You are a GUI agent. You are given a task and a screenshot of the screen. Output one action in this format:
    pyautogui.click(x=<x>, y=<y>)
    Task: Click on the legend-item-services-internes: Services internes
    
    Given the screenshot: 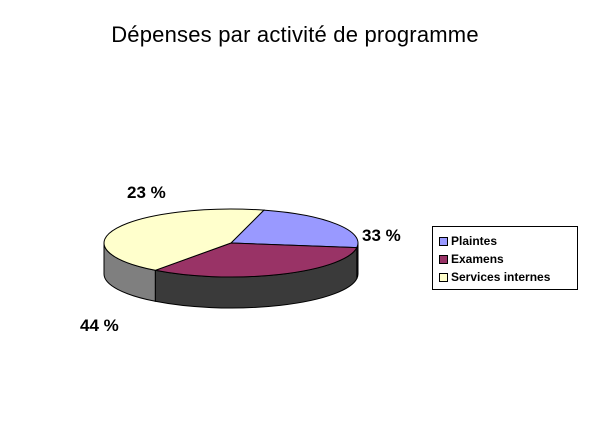 What is the action you would take?
    pyautogui.click(x=508, y=277)
    